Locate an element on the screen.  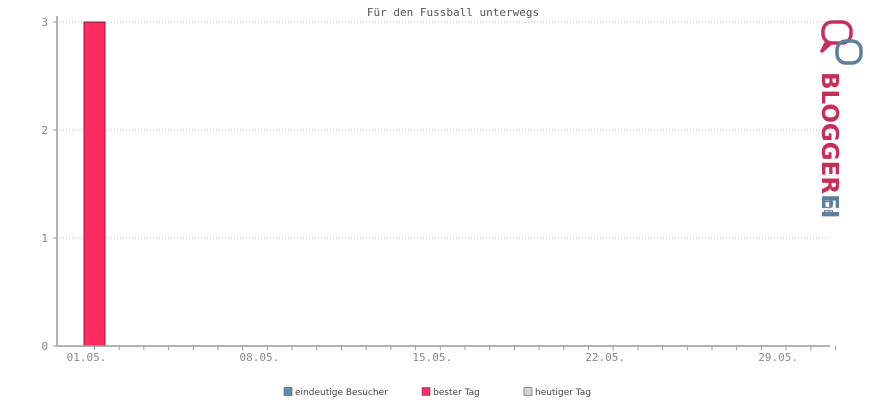
legend-label: bester Tag is located at coordinates (456, 393).